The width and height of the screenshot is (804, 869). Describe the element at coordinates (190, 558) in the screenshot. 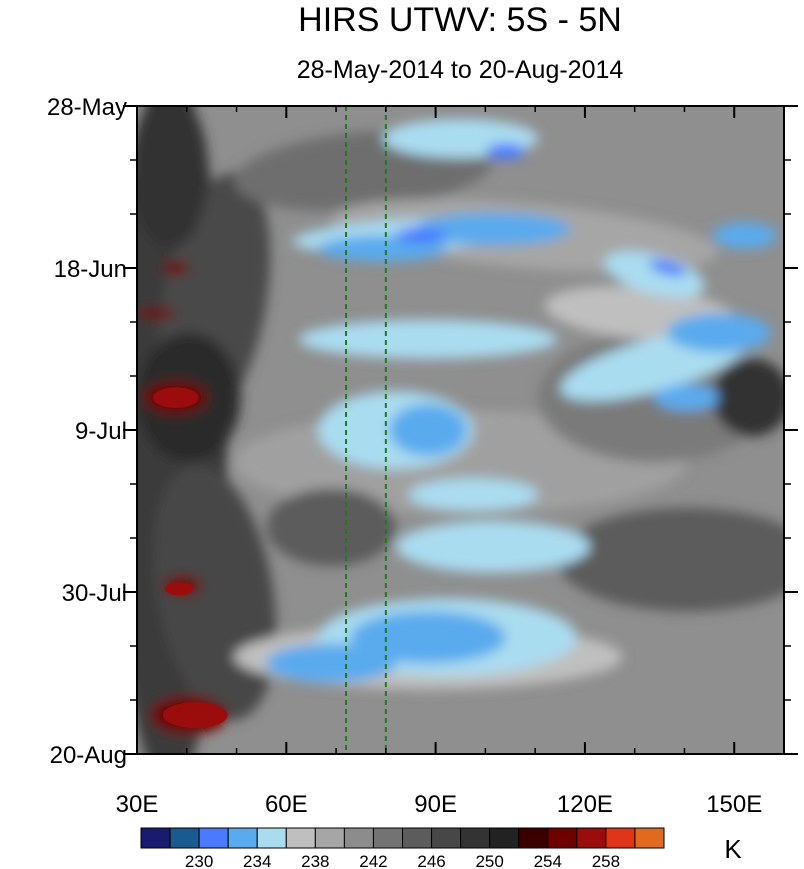

I see `field-hot-spots` at that location.